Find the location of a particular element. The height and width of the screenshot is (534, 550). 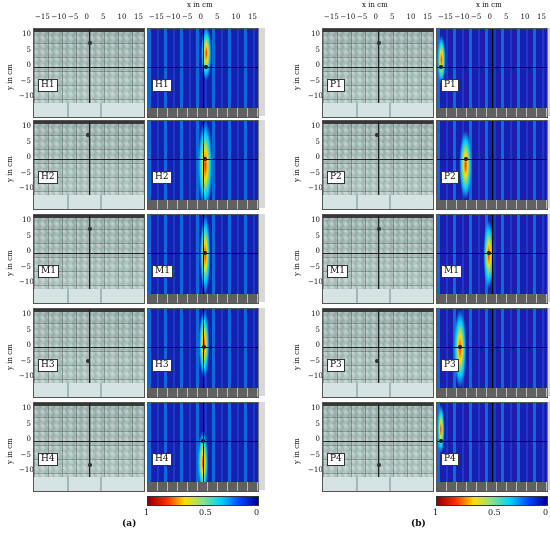

photo-panel: P1 is located at coordinates (378, 73).